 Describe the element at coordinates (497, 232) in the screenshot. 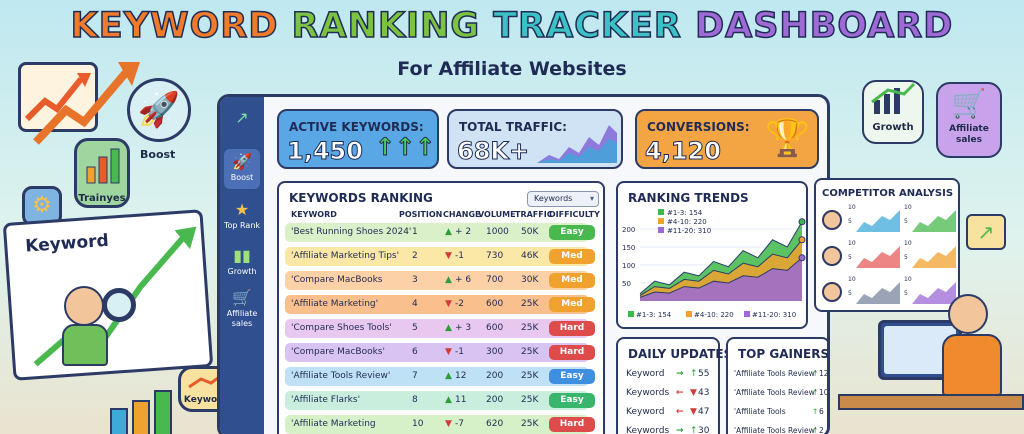

I see `volume-cell: 1000` at that location.